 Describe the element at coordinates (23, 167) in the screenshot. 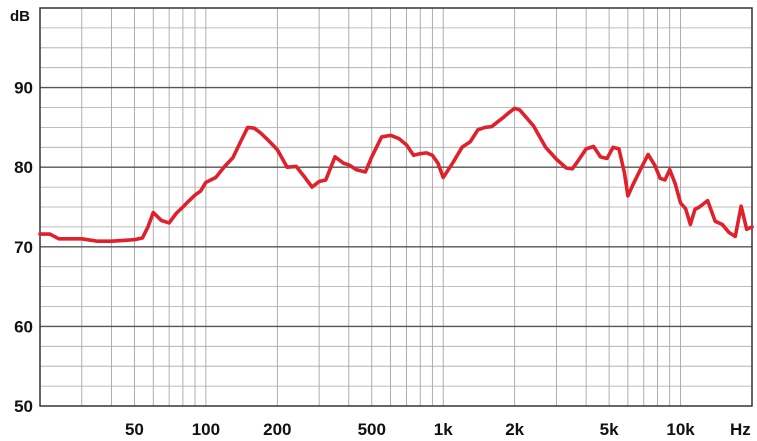

I see `y-tick-label: 80` at that location.